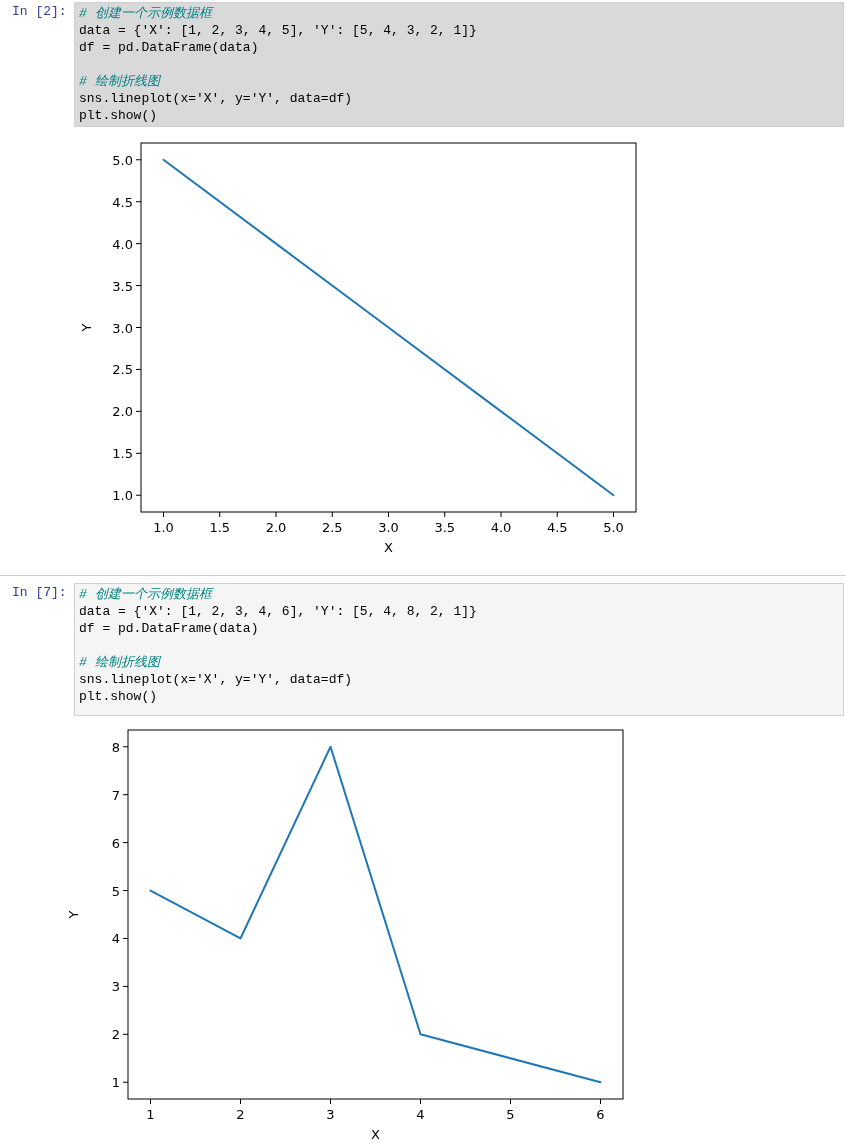 Image resolution: width=846 pixels, height=1147 pixels. I want to click on y-tick-label: 2.5, so click(122, 370).